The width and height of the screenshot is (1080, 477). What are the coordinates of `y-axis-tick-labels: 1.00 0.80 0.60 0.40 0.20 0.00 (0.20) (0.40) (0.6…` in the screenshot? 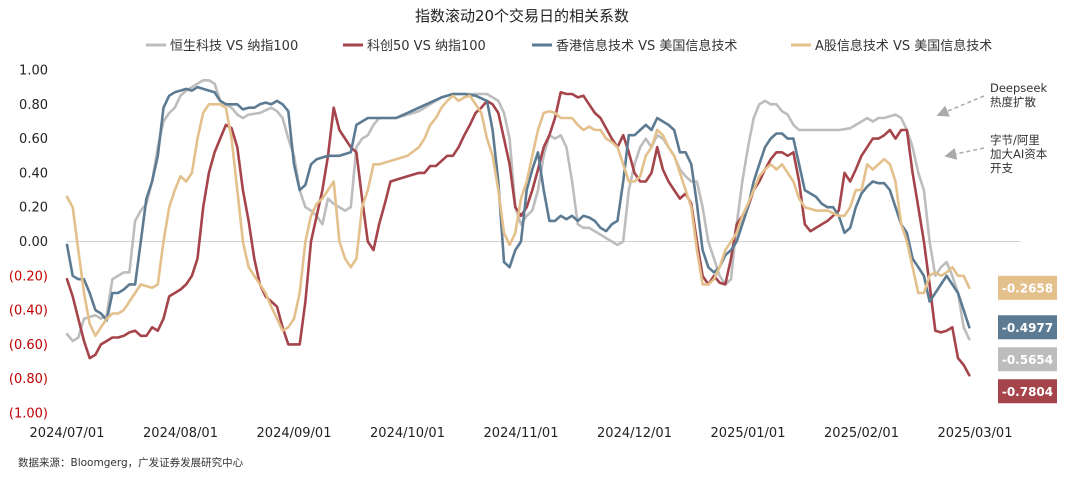 It's located at (28, 243).